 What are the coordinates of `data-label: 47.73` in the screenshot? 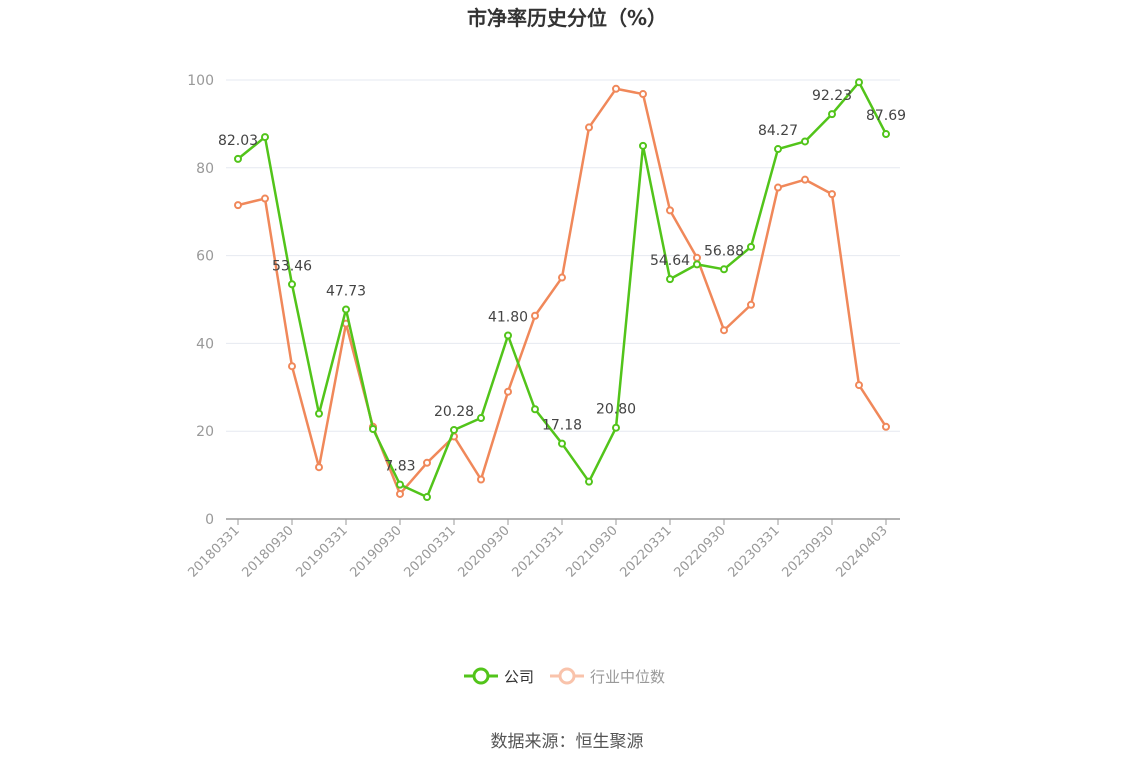 It's located at (346, 291).